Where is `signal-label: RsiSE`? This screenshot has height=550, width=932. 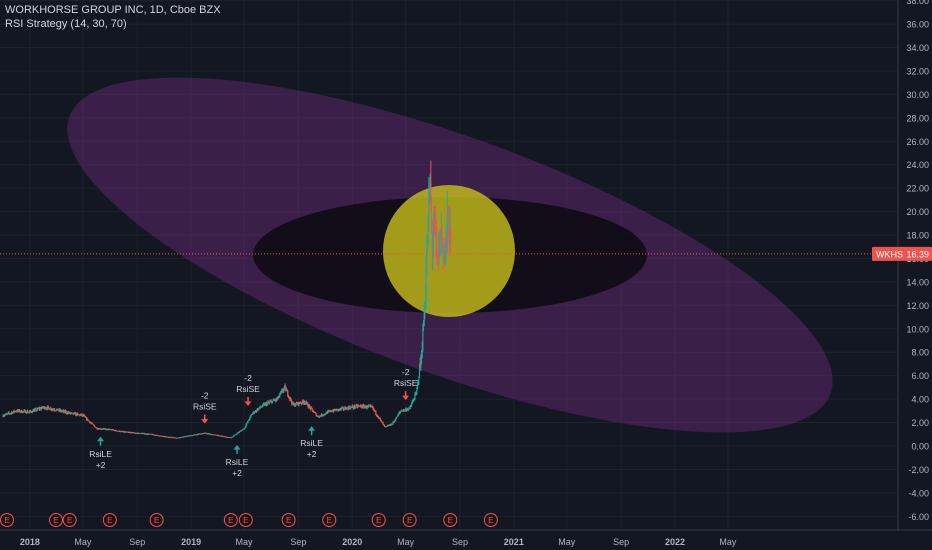 signal-label: RsiSE is located at coordinates (248, 389).